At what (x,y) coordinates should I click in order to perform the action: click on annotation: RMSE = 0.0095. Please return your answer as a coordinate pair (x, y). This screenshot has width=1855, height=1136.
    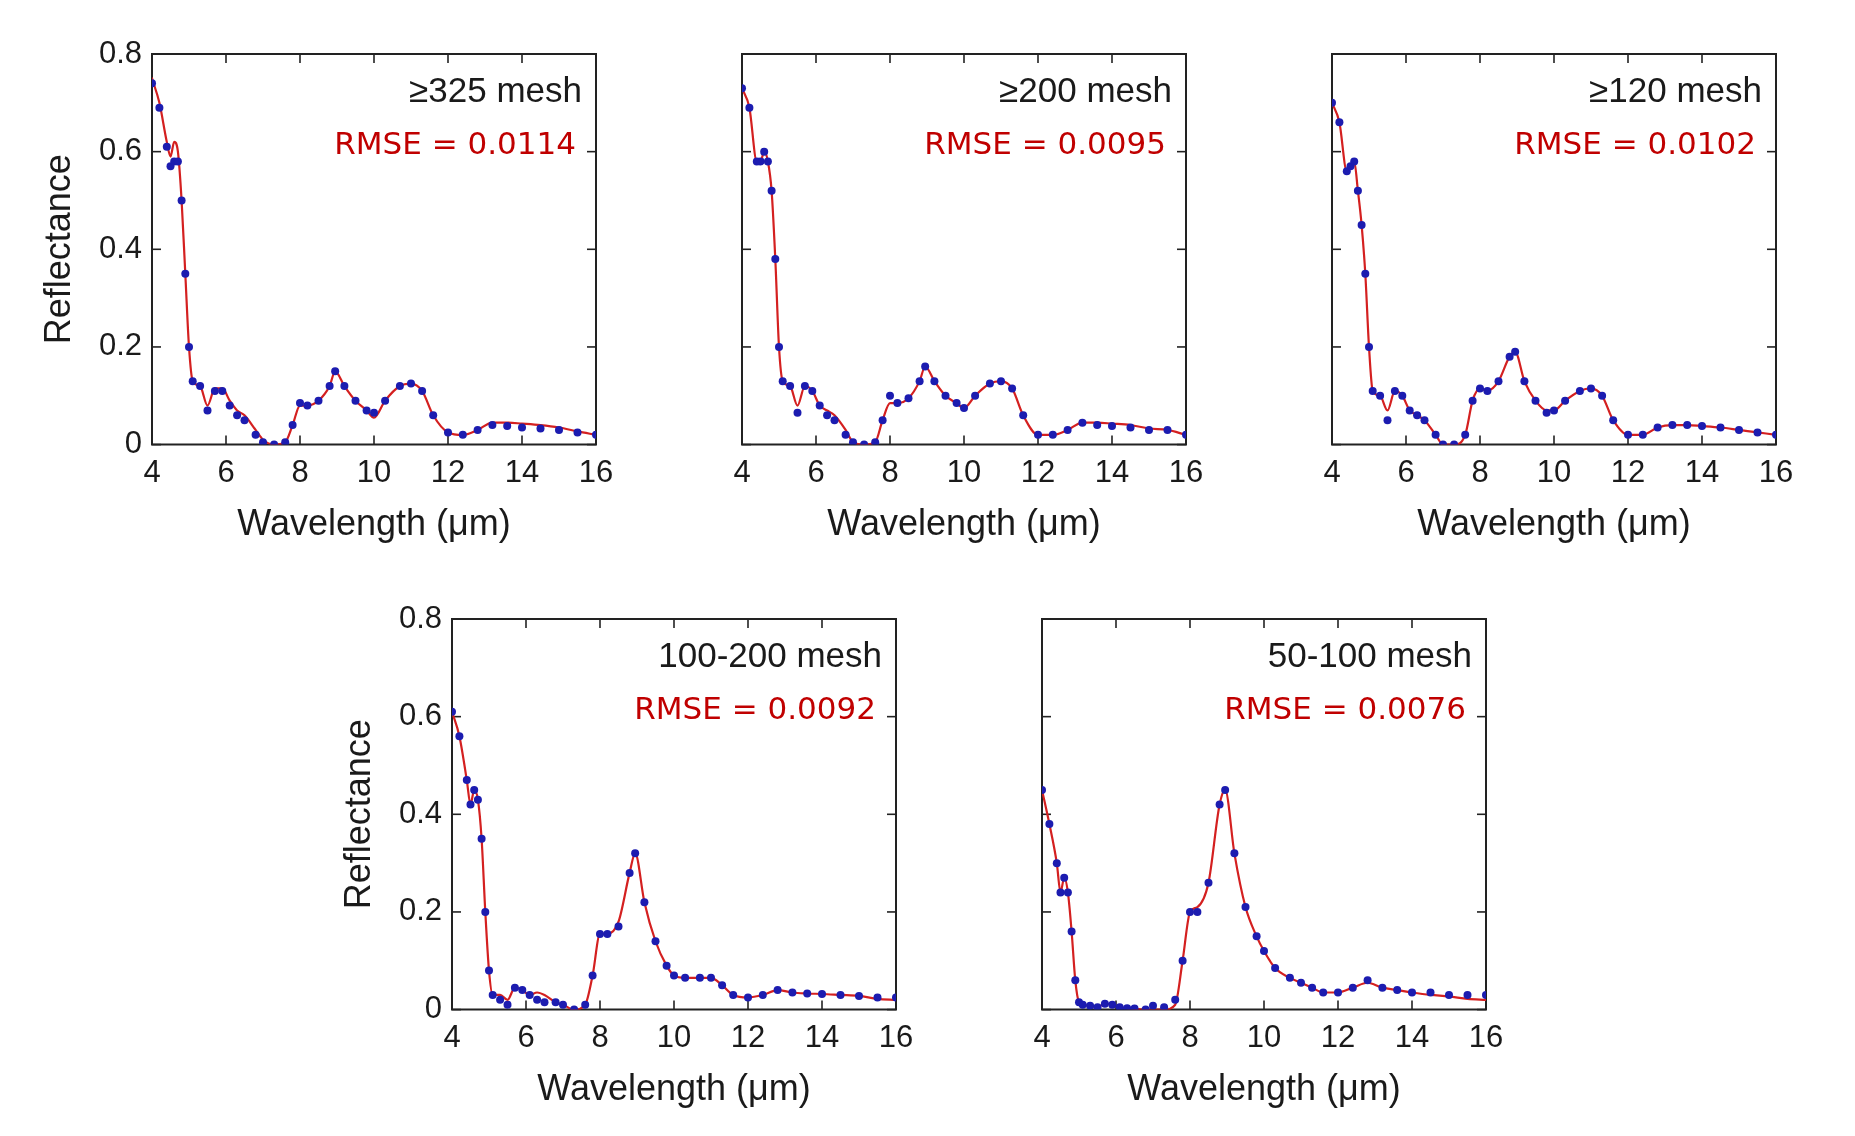
    Looking at the image, I should click on (1045, 143).